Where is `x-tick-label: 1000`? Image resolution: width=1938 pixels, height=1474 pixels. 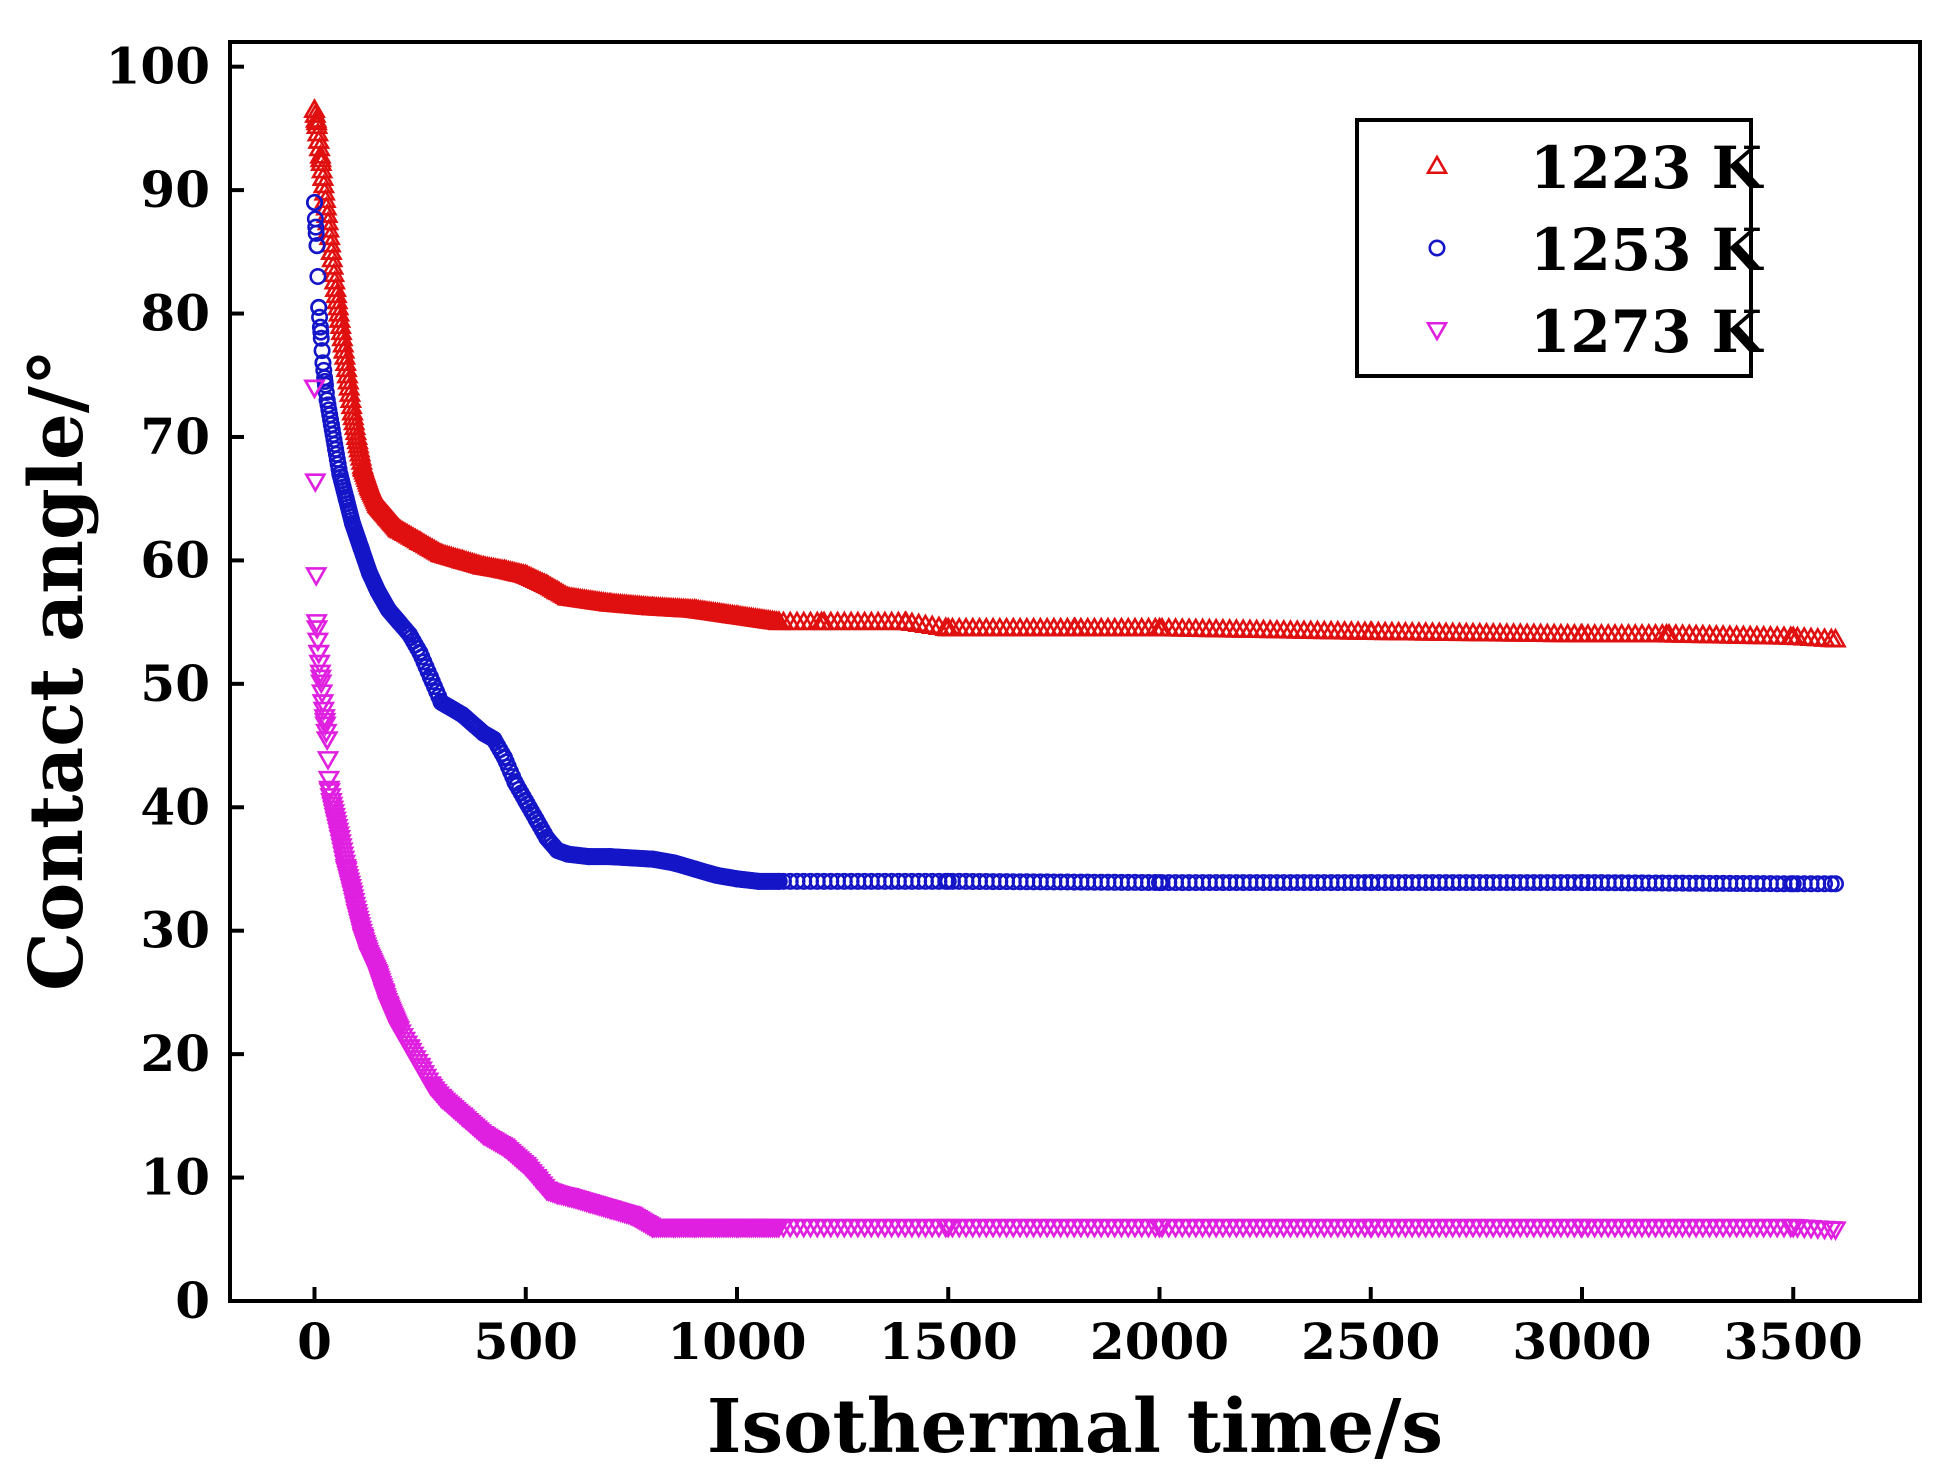
x-tick-label: 1000 is located at coordinates (736, 1341).